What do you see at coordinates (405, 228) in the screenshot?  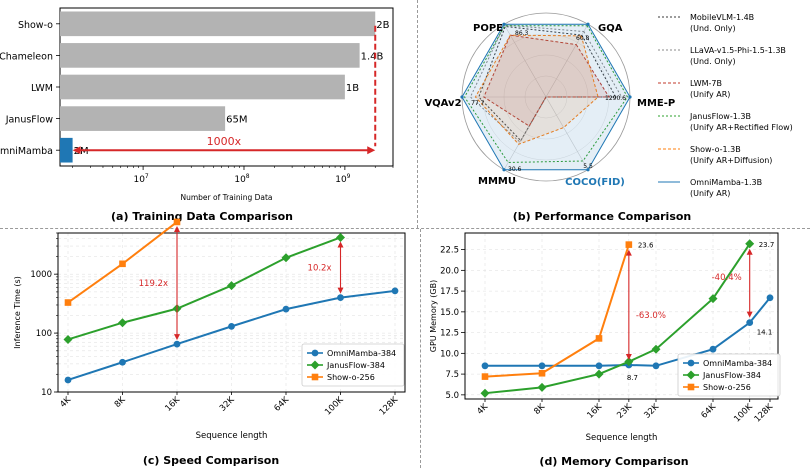 I see `horizontal-divider` at bounding box center [405, 228].